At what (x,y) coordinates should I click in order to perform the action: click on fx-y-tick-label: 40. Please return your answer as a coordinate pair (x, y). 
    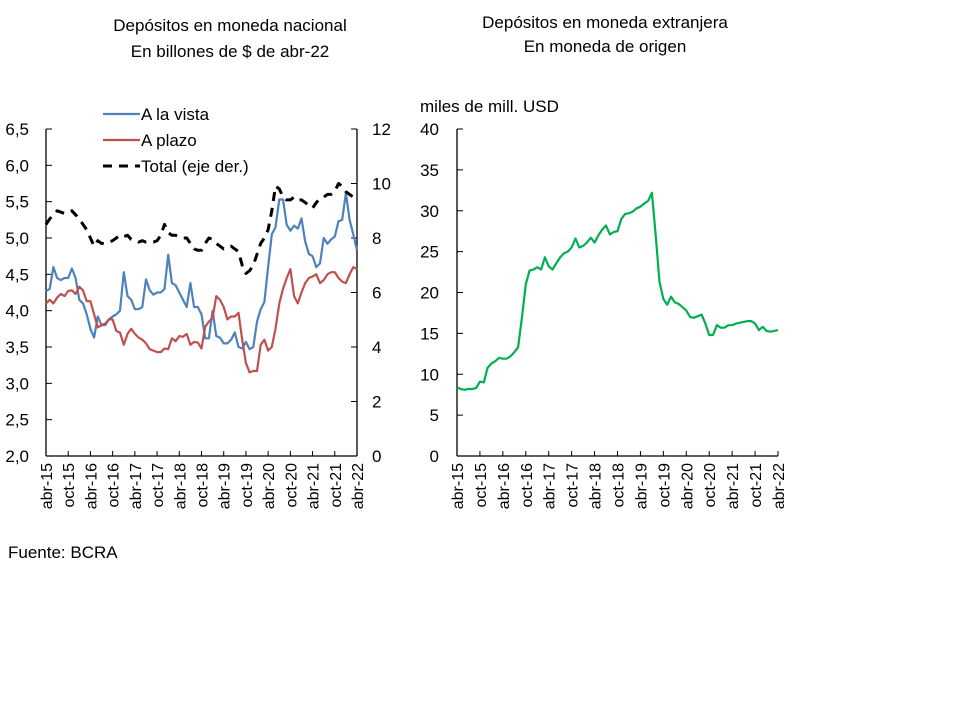
    Looking at the image, I should click on (429, 129).